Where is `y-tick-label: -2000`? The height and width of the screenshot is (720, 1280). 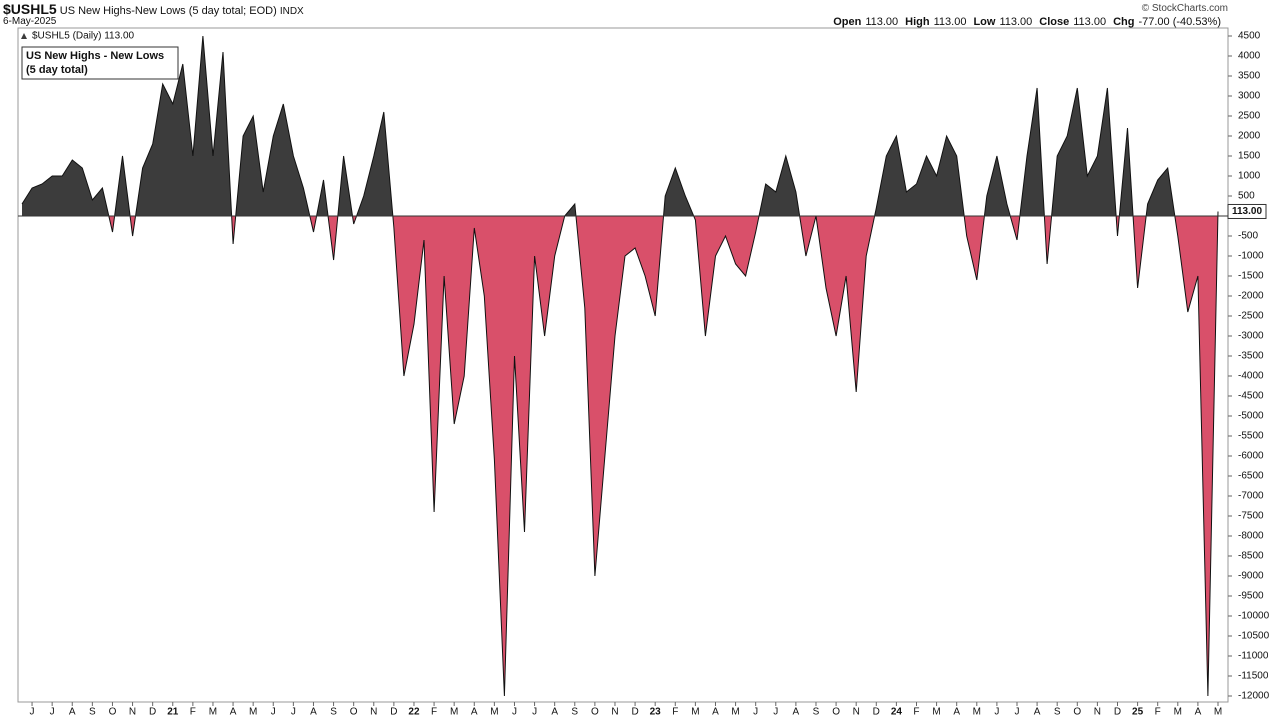 y-tick-label: -2000 is located at coordinates (1251, 296).